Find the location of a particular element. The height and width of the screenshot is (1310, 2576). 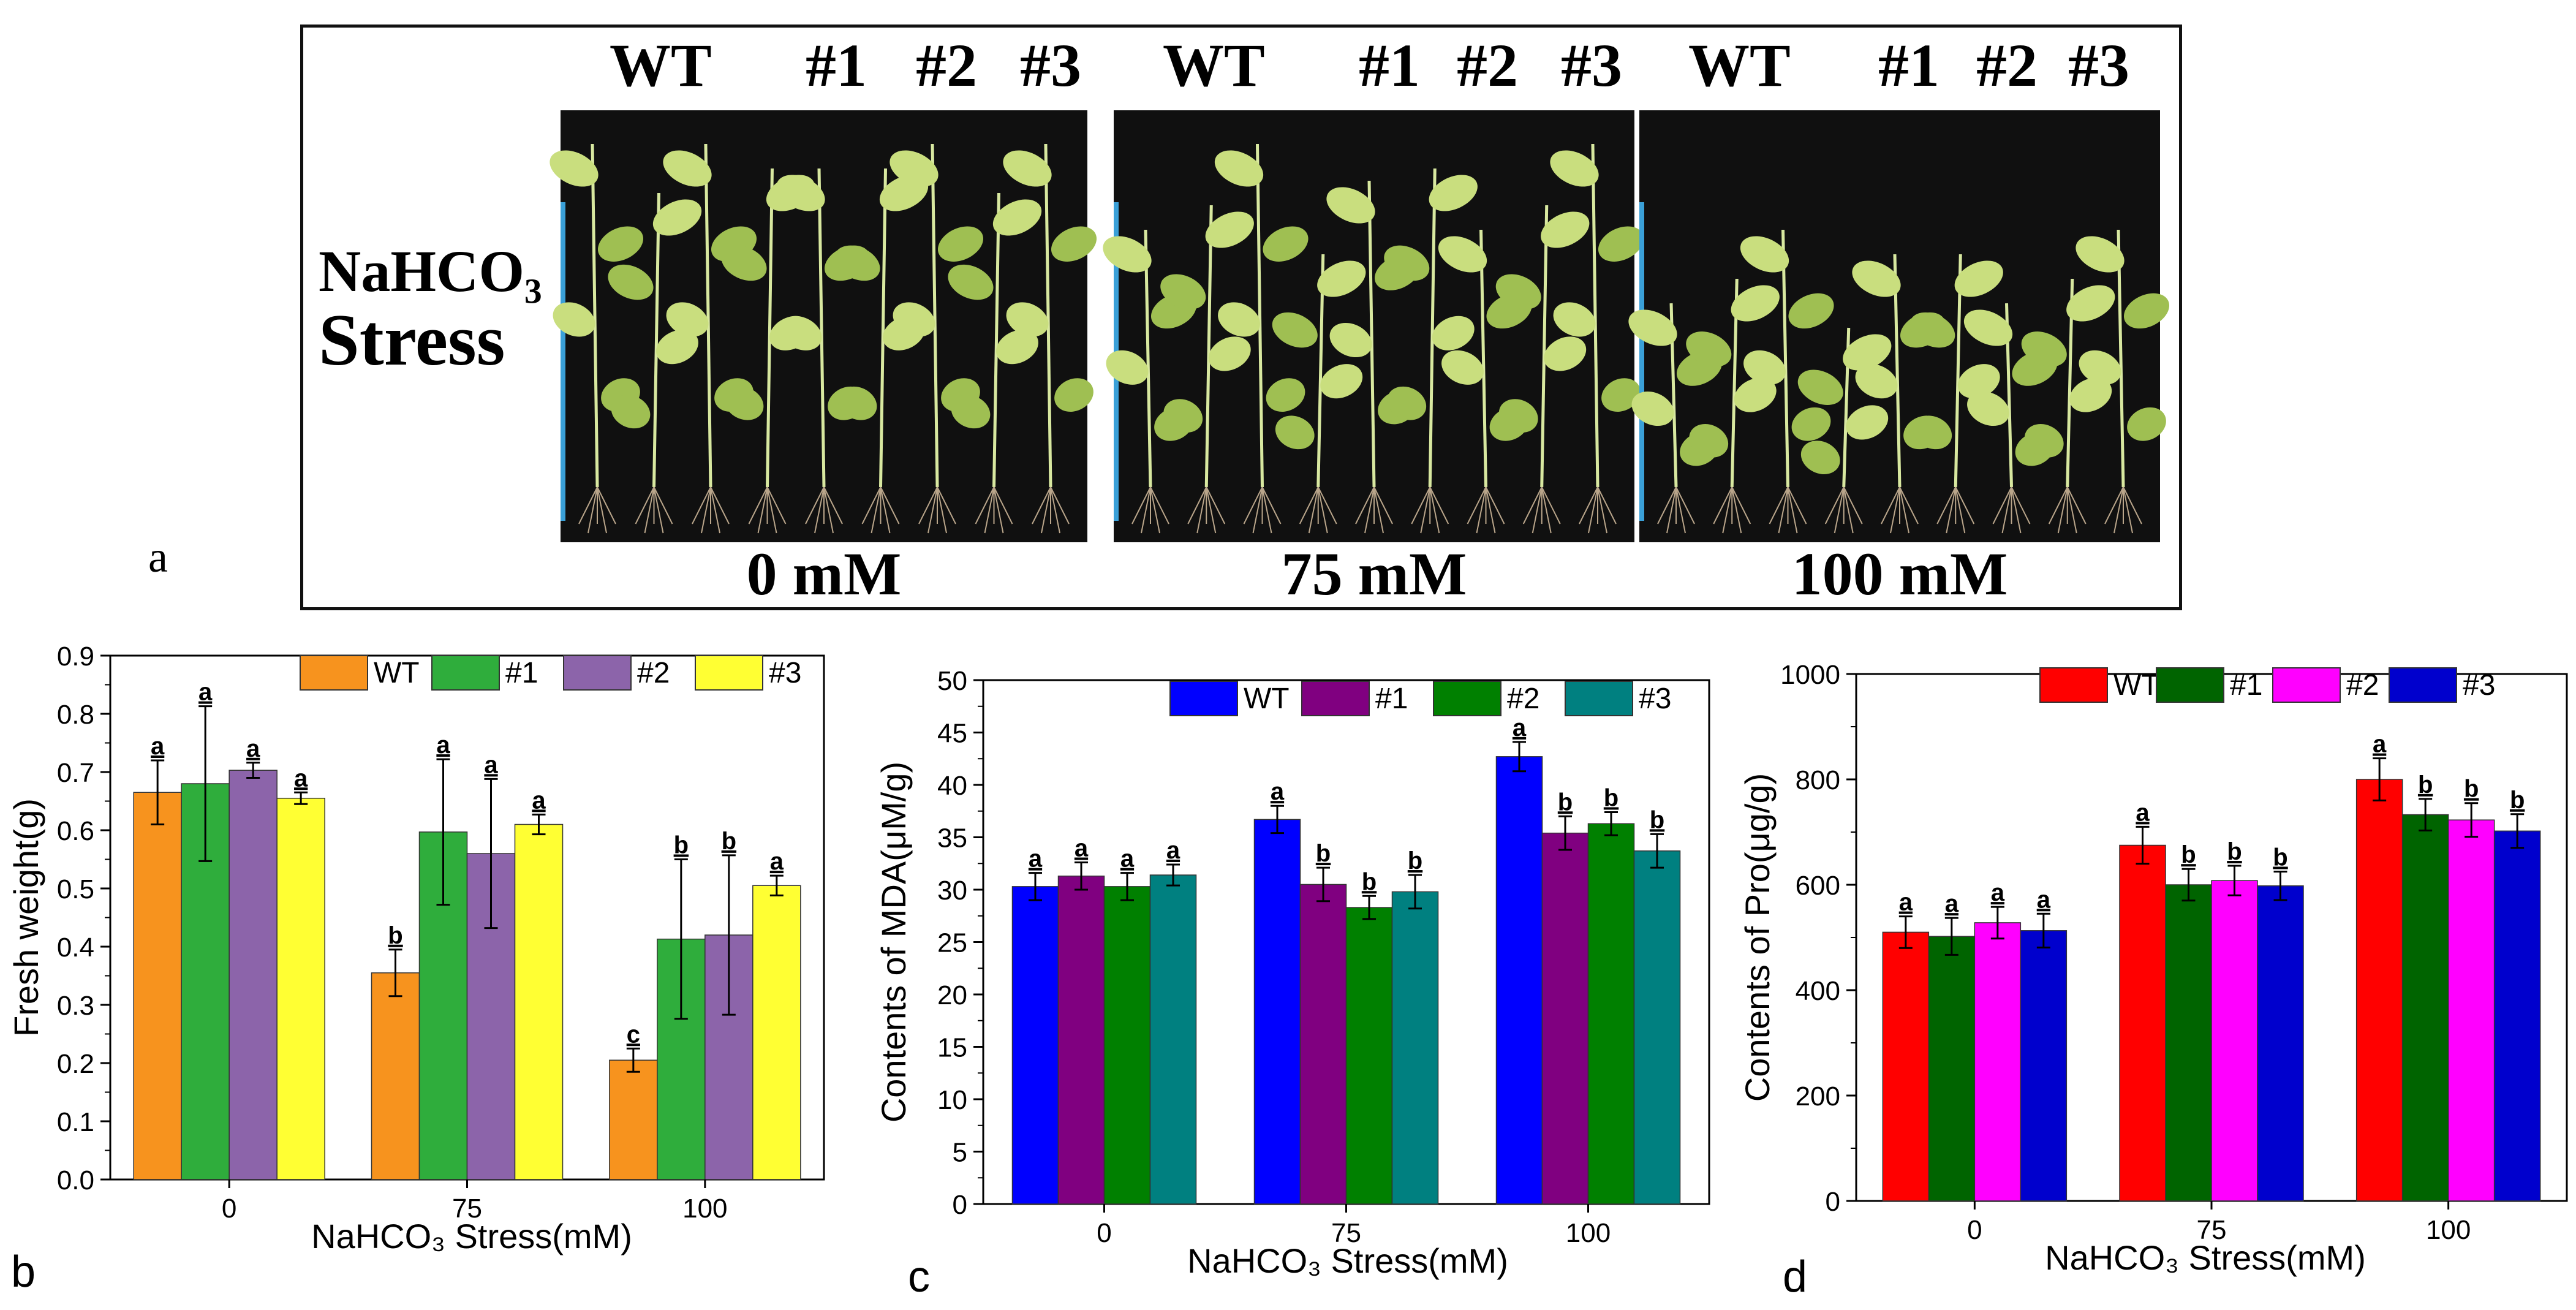

legend-swatch-line2 is located at coordinates (2306, 685).